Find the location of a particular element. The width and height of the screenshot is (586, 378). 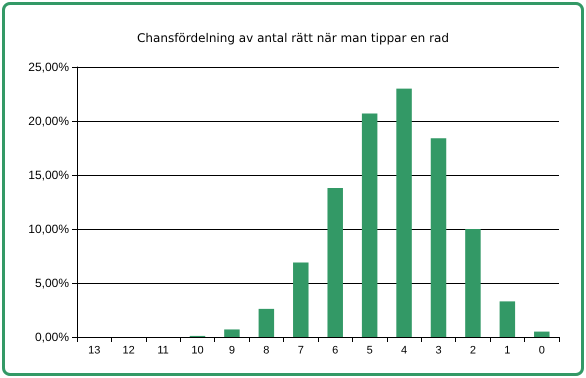

x-tick-label: 2 is located at coordinates (473, 350).